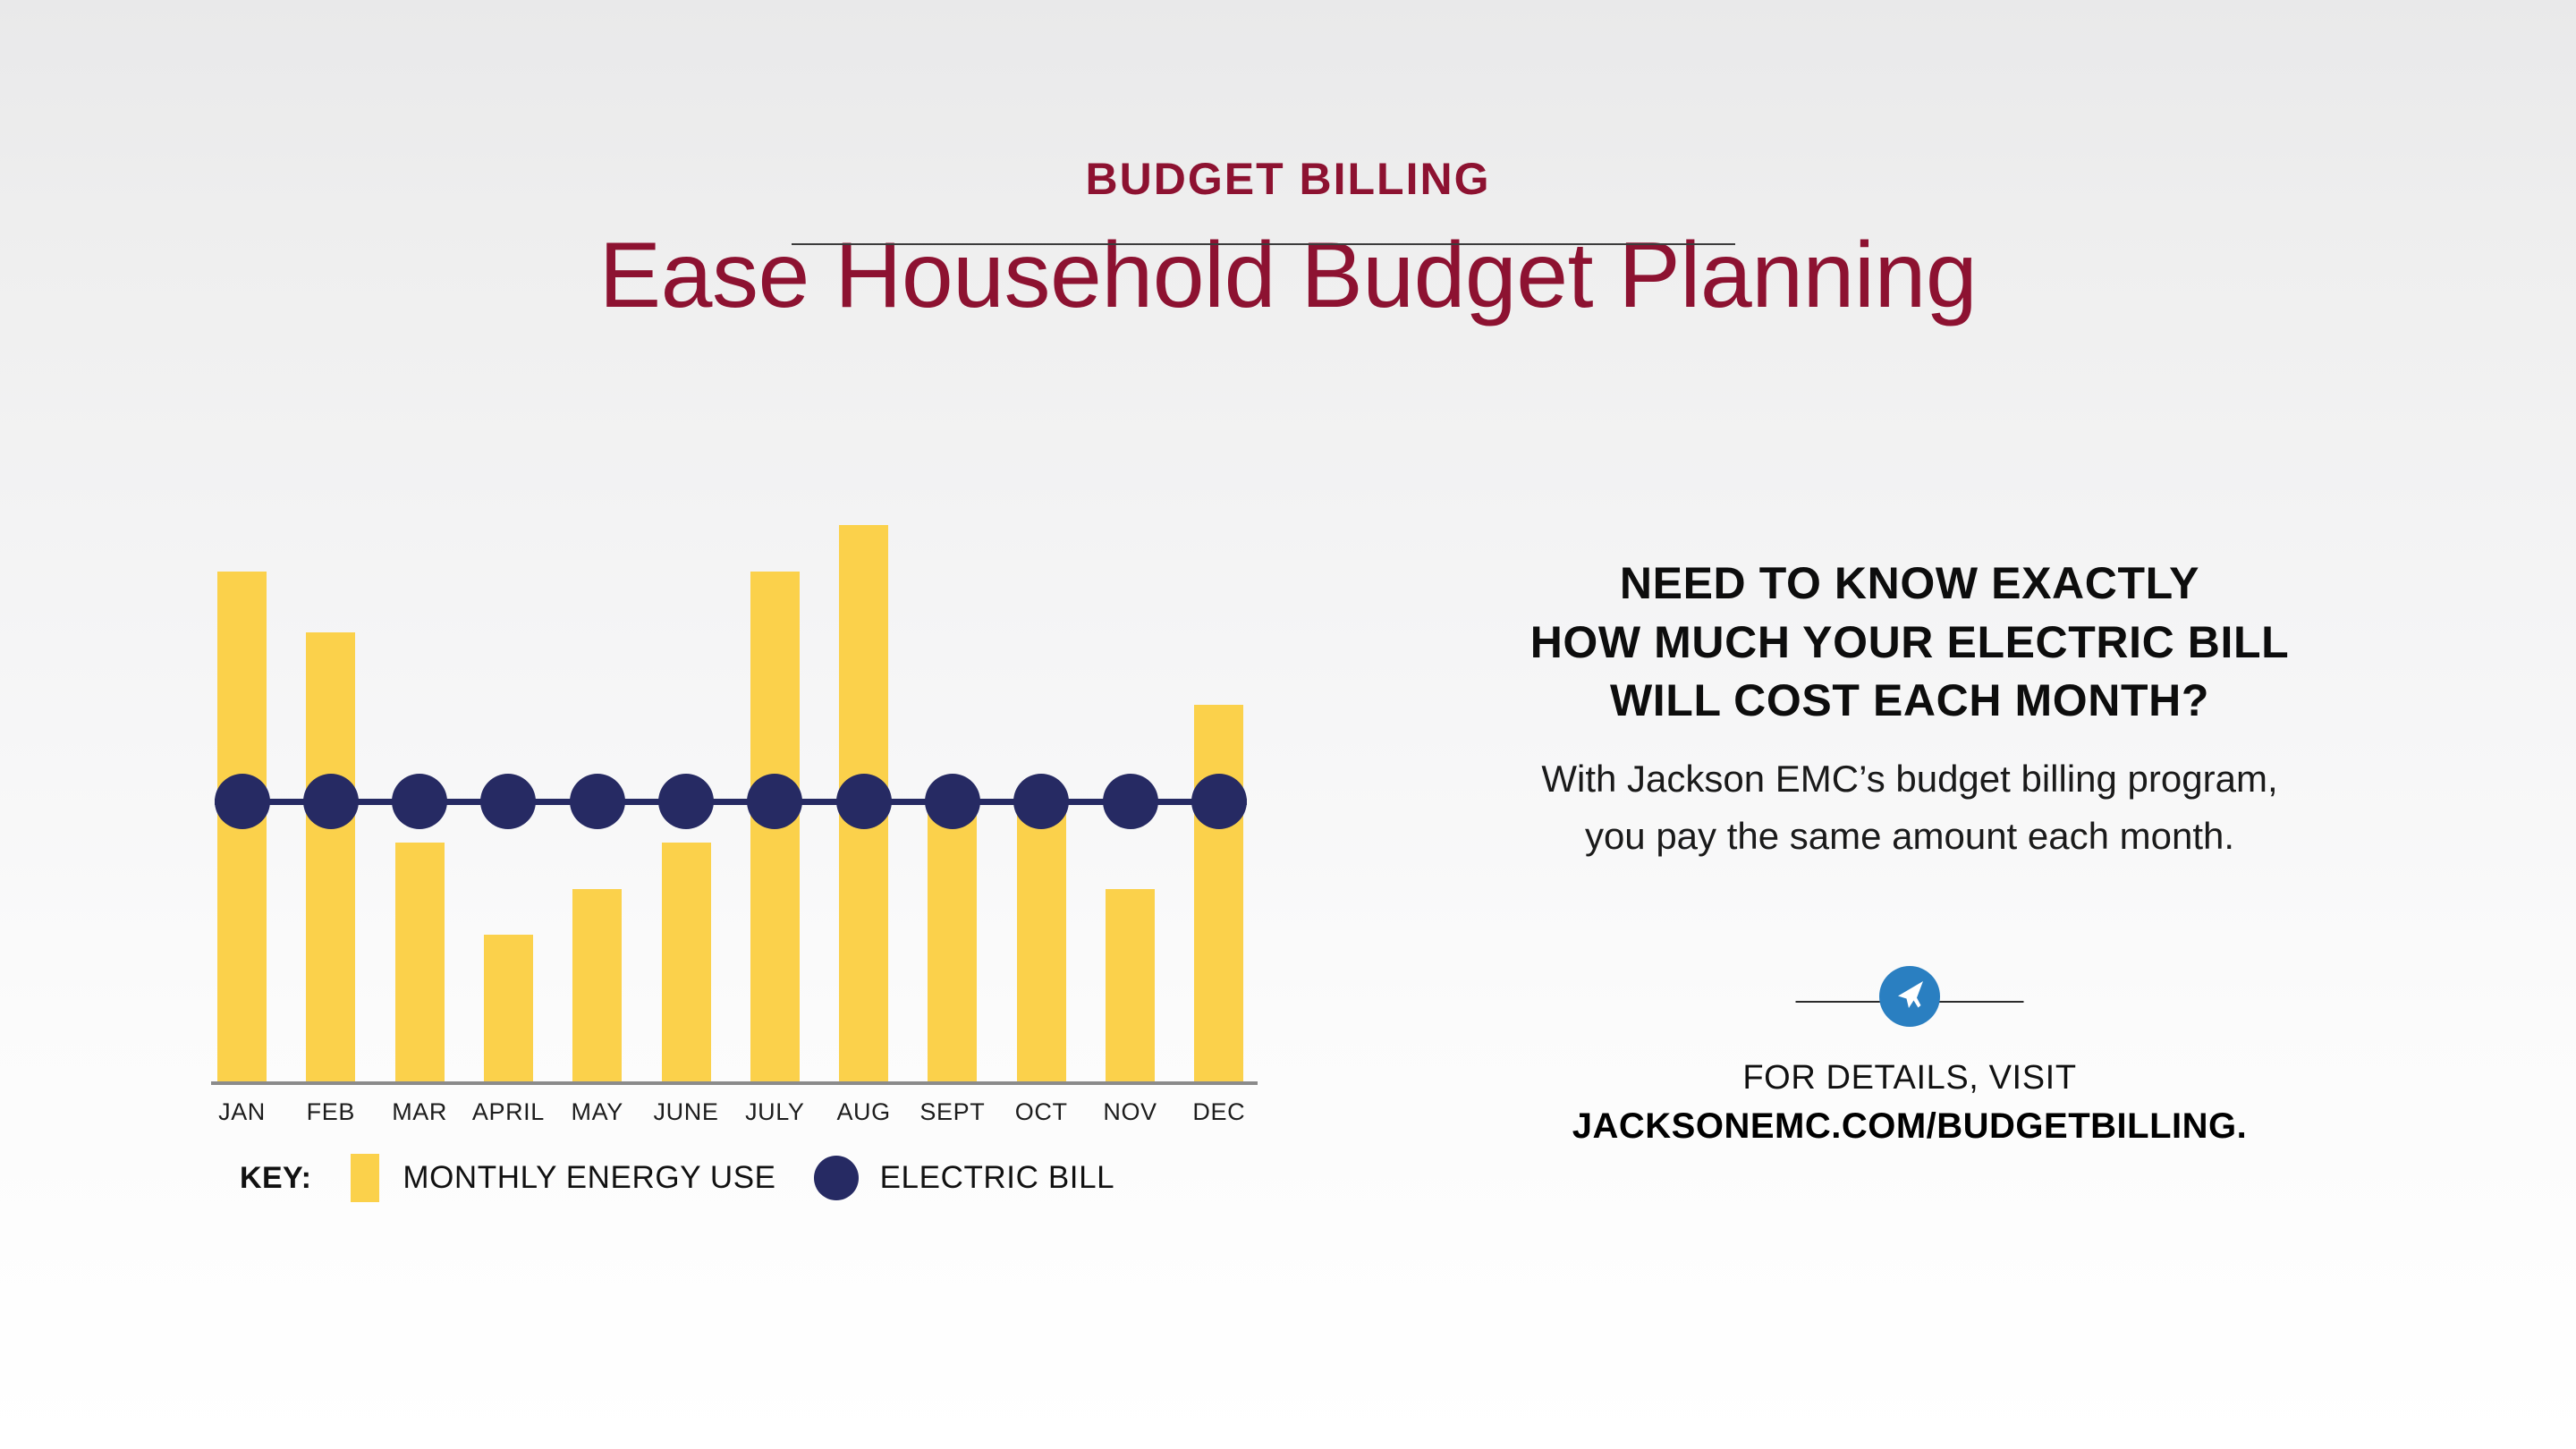  What do you see at coordinates (1263, 244) in the screenshot?
I see `title-divider` at bounding box center [1263, 244].